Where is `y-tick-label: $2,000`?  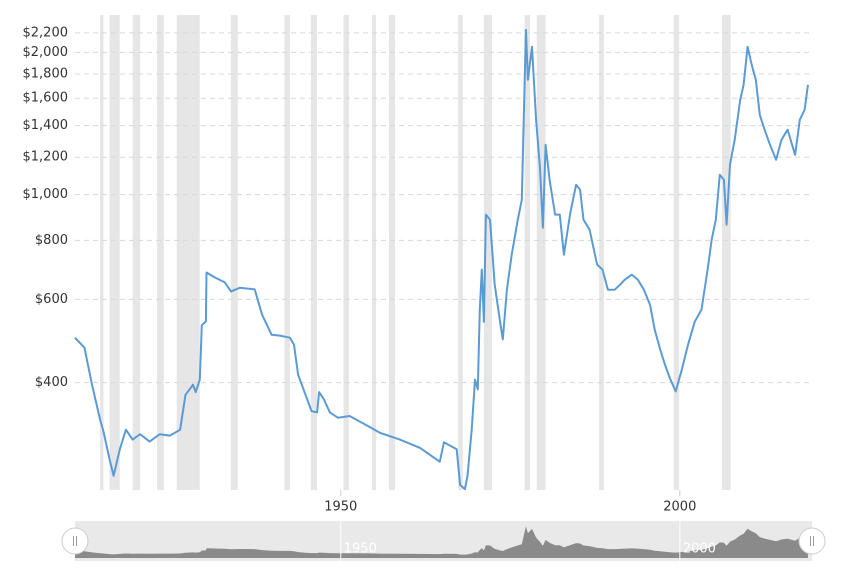
y-tick-label: $2,000 is located at coordinates (46, 52).